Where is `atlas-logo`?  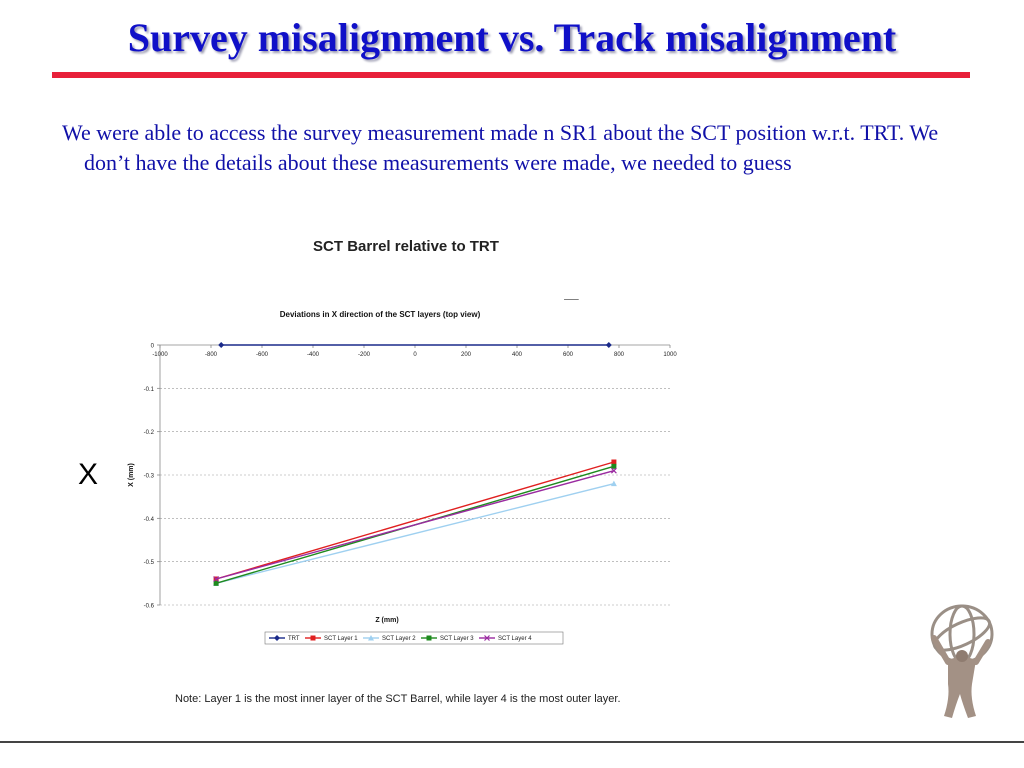
atlas-logo is located at coordinates (962, 661).